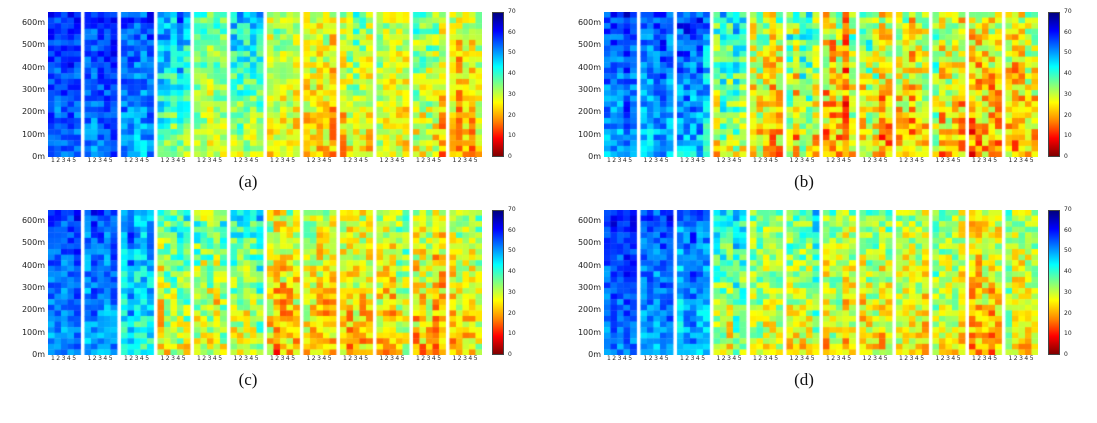  What do you see at coordinates (1063, 282) in the screenshot?
I see `colorbar-d: 70 60 50 40 30 20 10 0` at bounding box center [1063, 282].